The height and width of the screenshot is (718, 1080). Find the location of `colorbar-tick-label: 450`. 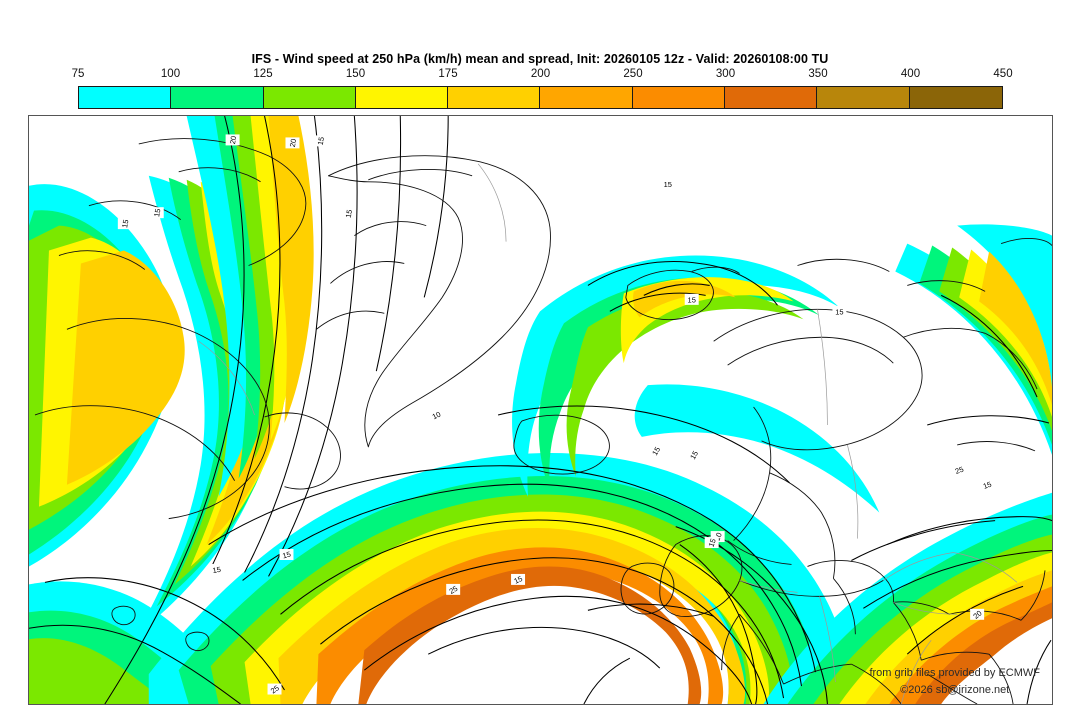

colorbar-tick-label: 450 is located at coordinates (1003, 74).